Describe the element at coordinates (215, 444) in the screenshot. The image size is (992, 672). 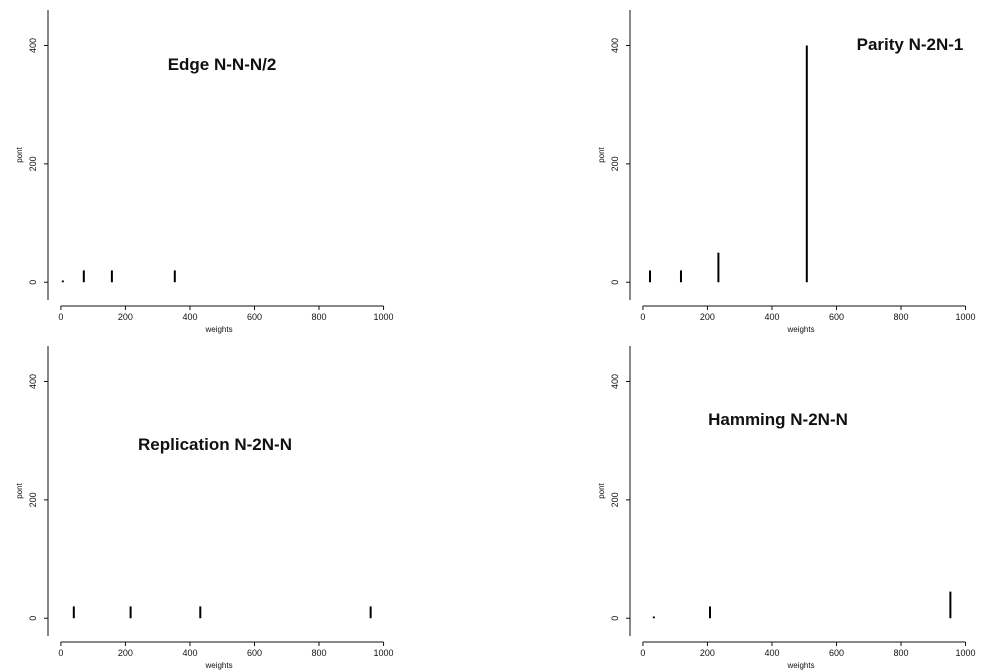
I see `chart-title: Replication N-2N-N` at that location.